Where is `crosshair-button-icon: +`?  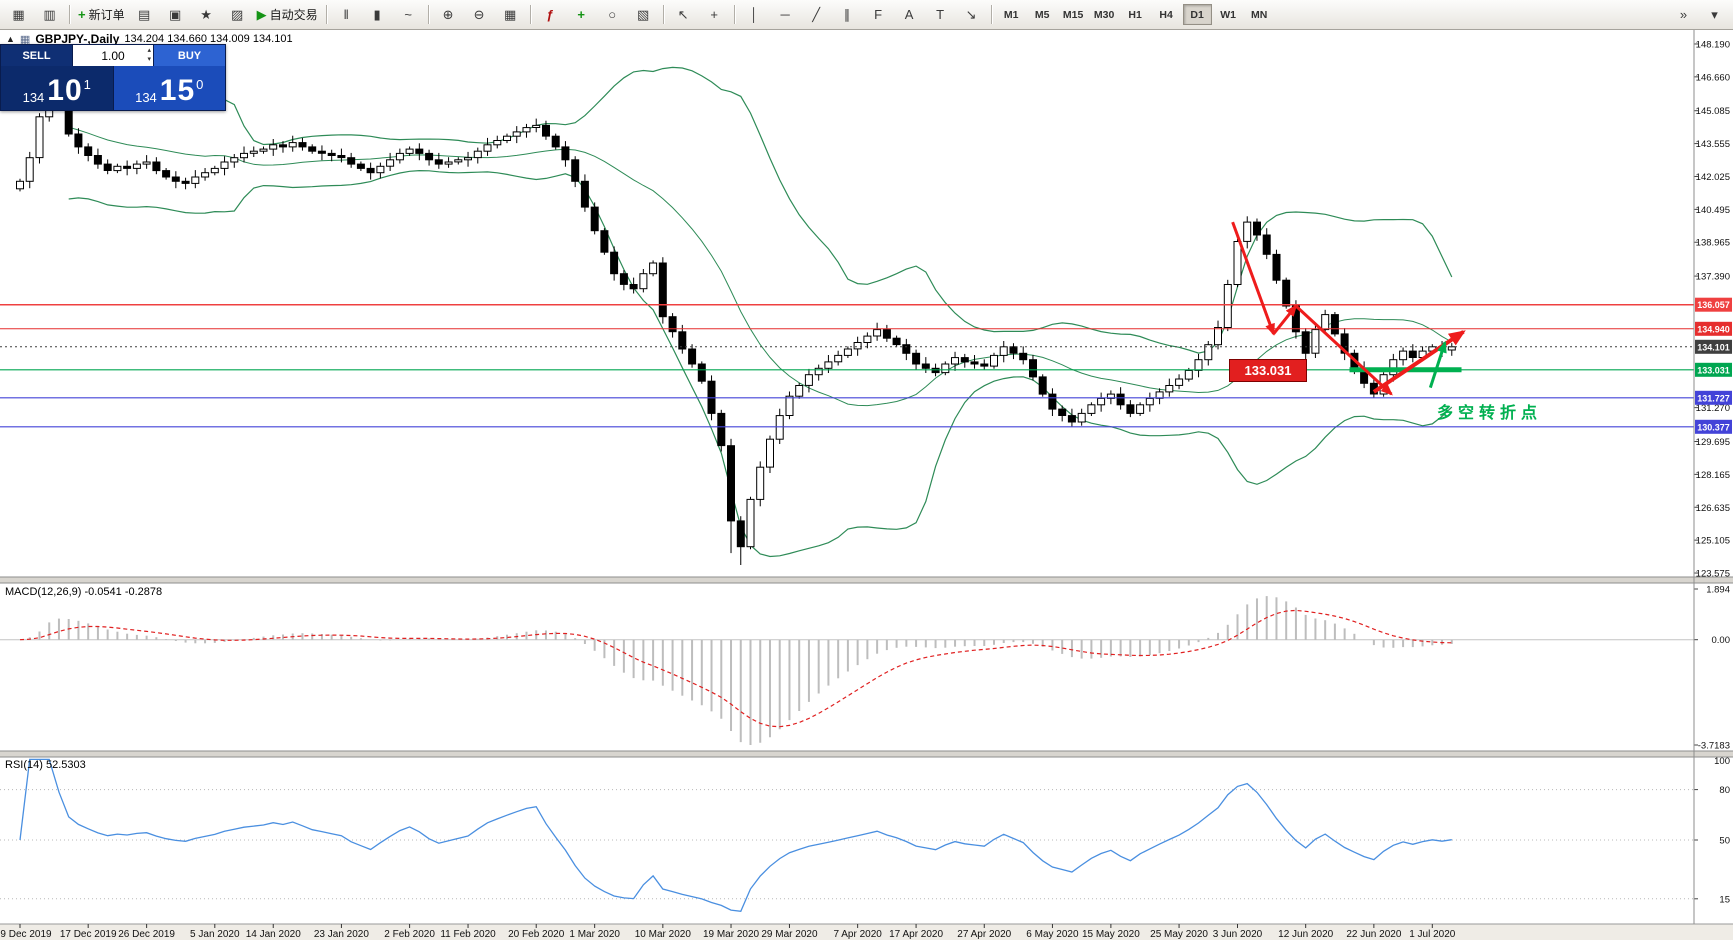
crosshair-button-icon: + is located at coordinates (714, 14).